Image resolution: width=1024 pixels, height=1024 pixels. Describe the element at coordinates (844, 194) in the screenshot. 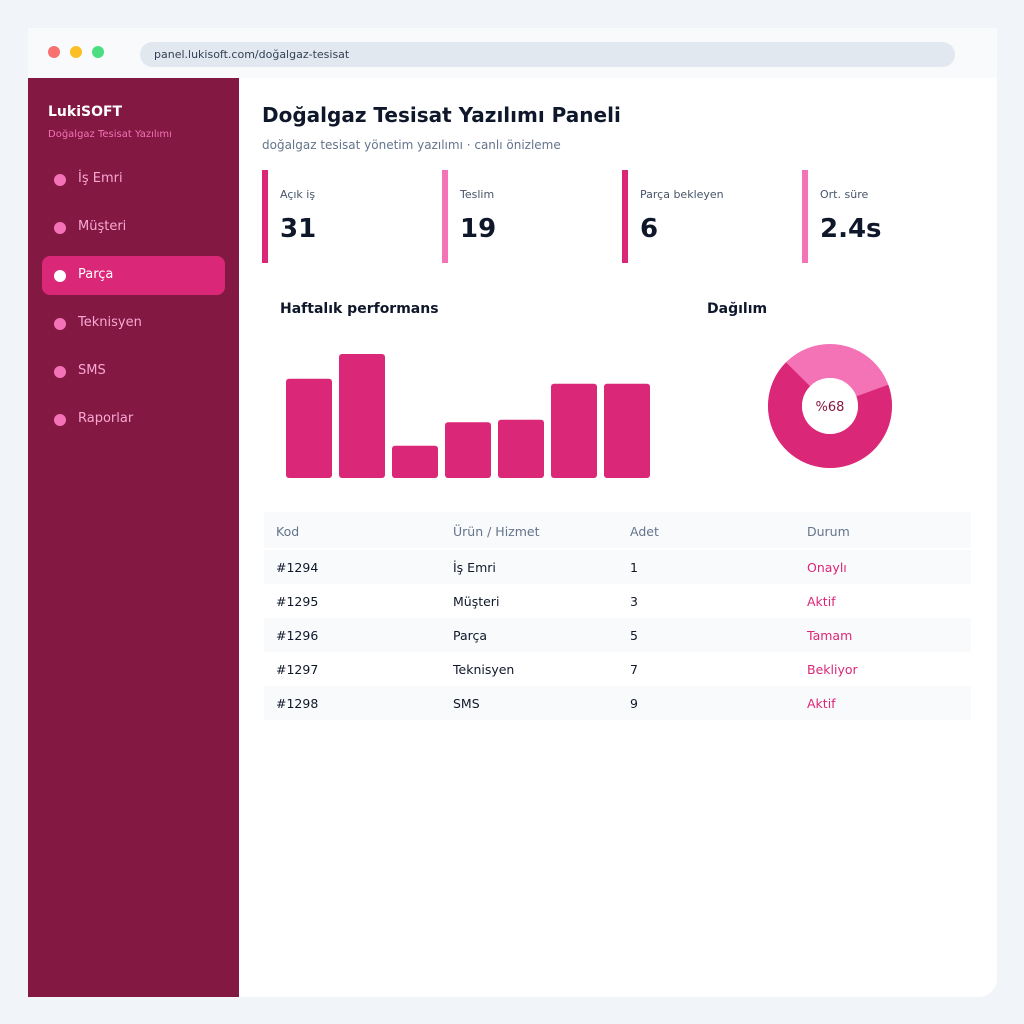

I see `stat-label: Ort. süre` at that location.